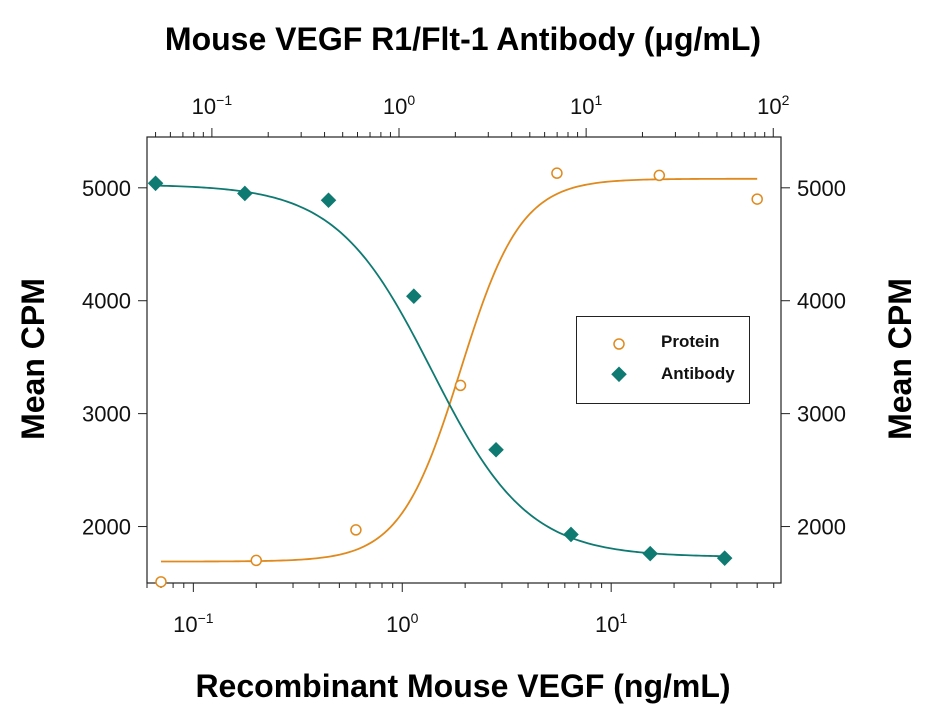  Describe the element at coordinates (106, 414) in the screenshot. I see `y-tick-label-left: 3000` at that location.